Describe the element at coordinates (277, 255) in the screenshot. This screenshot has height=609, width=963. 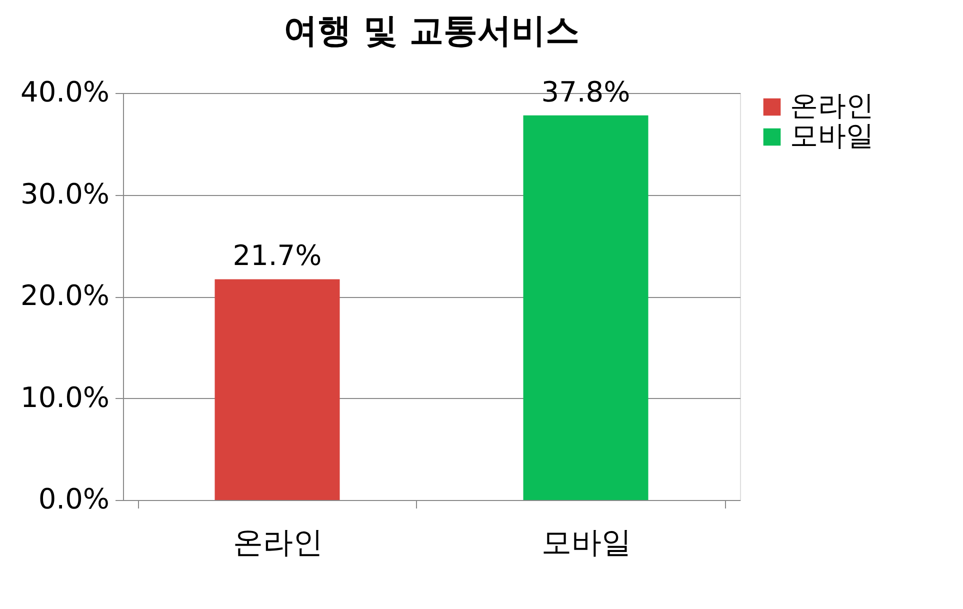
I see `data-label: 21.7%` at that location.